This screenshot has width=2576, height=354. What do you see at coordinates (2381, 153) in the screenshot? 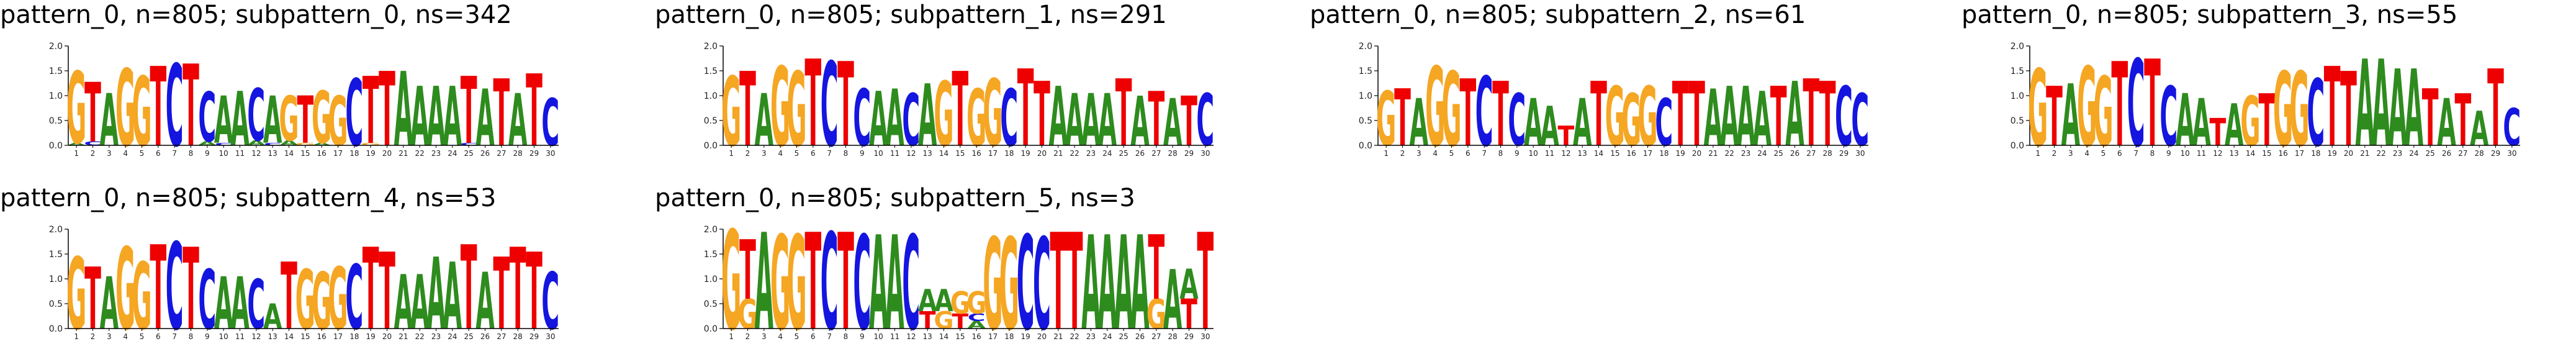
I see `x-tick-label: 22` at bounding box center [2381, 153].